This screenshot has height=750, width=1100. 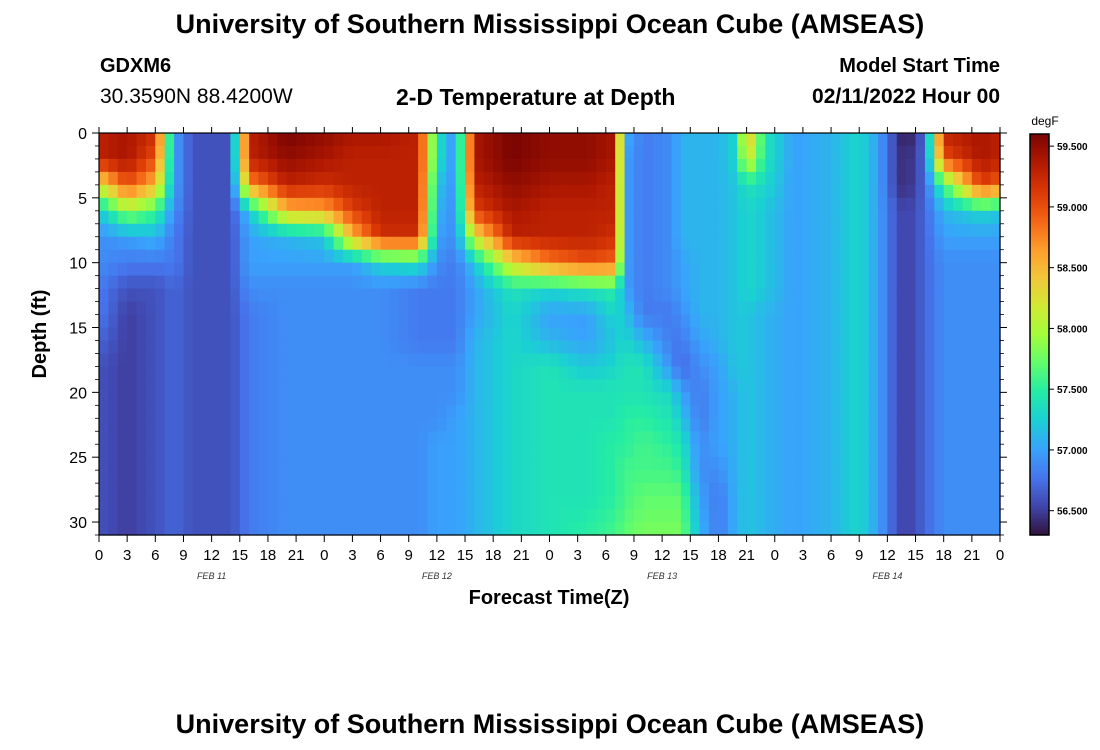 I want to click on y-tick-label: 20, so click(x=78, y=393).